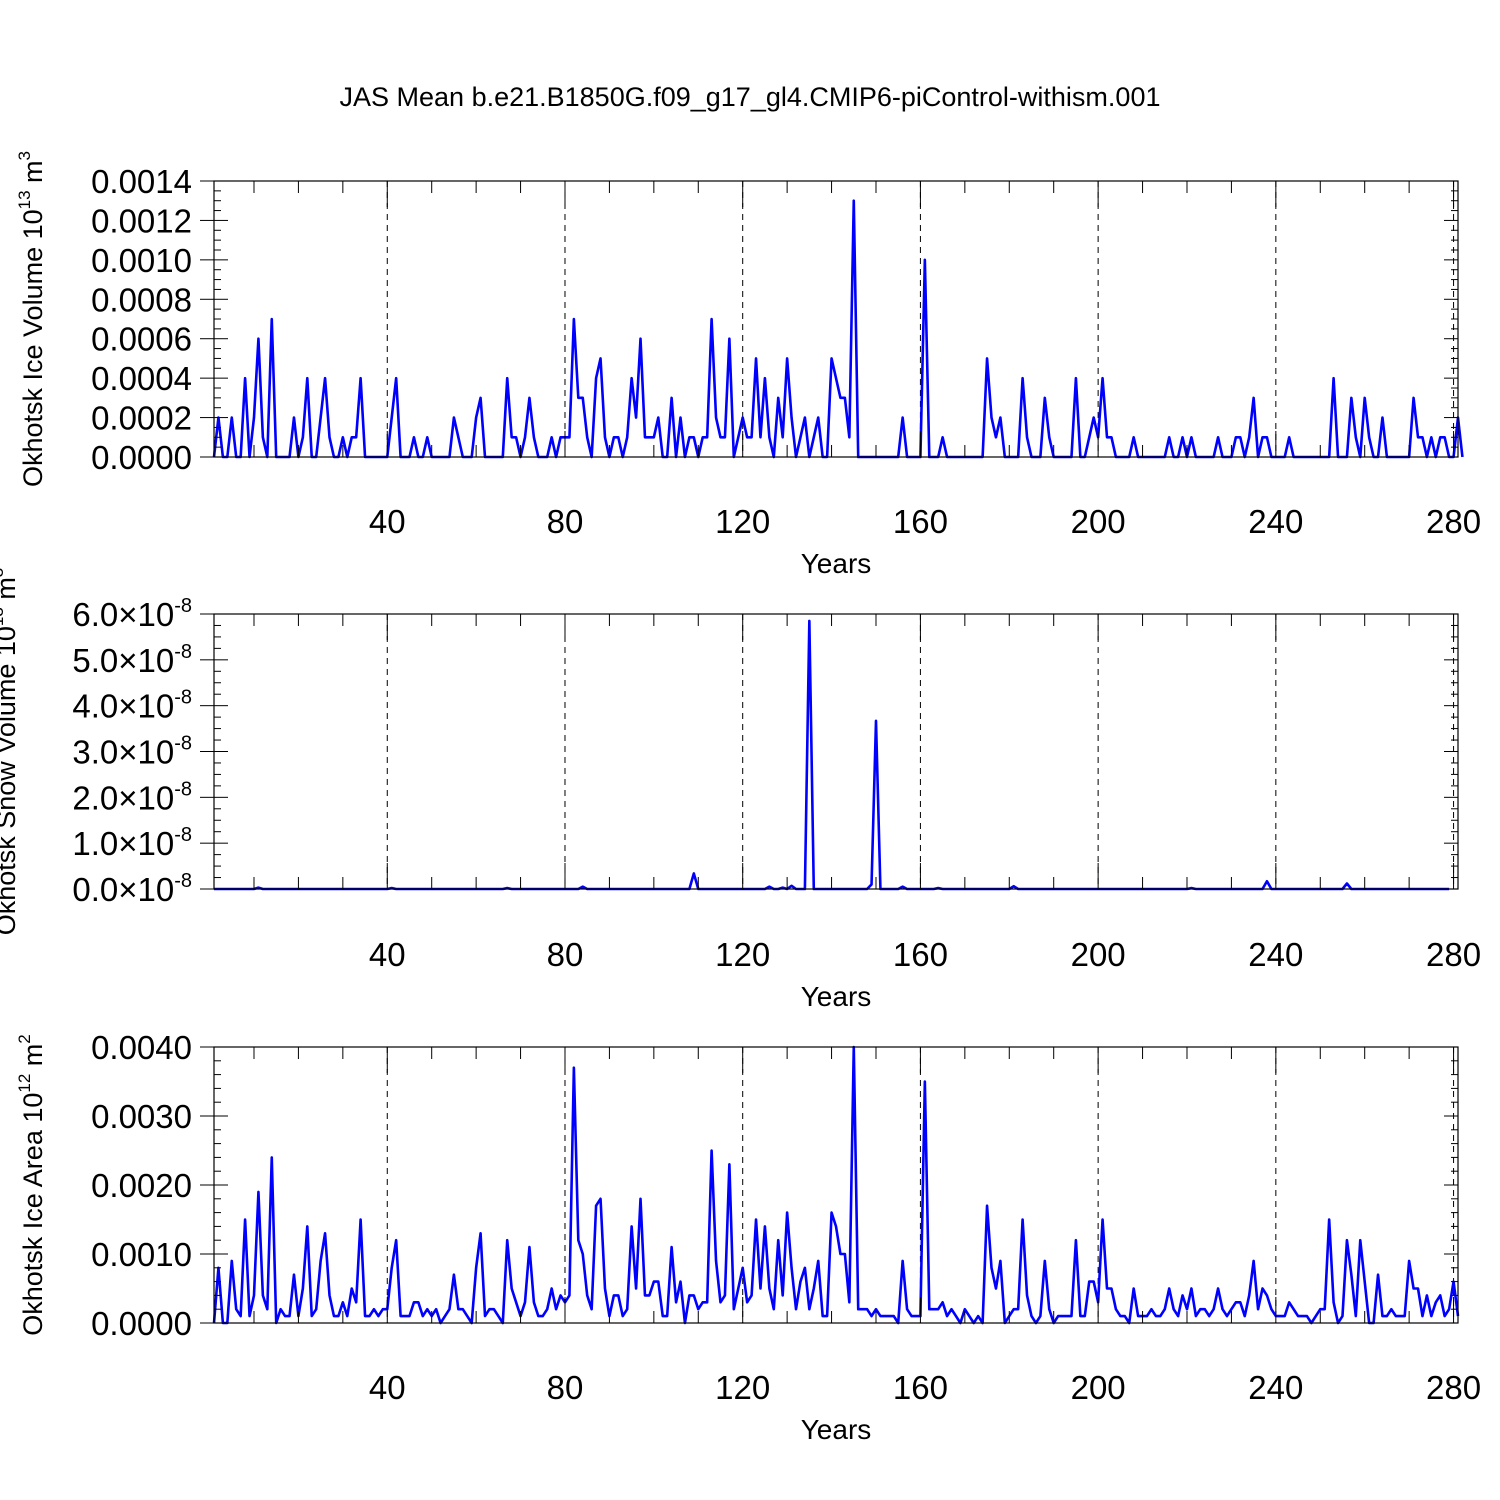  Describe the element at coordinates (141, 418) in the screenshot. I see `y-tick-label: 0.0002` at that location.